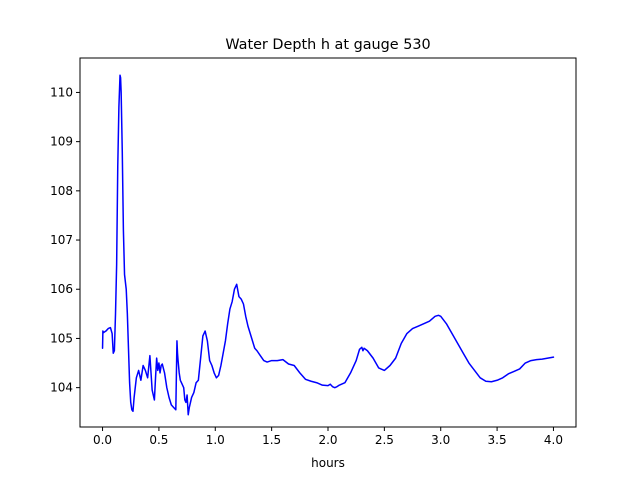 The width and height of the screenshot is (640, 480). I want to click on y-tick-label: 107, so click(61, 240).